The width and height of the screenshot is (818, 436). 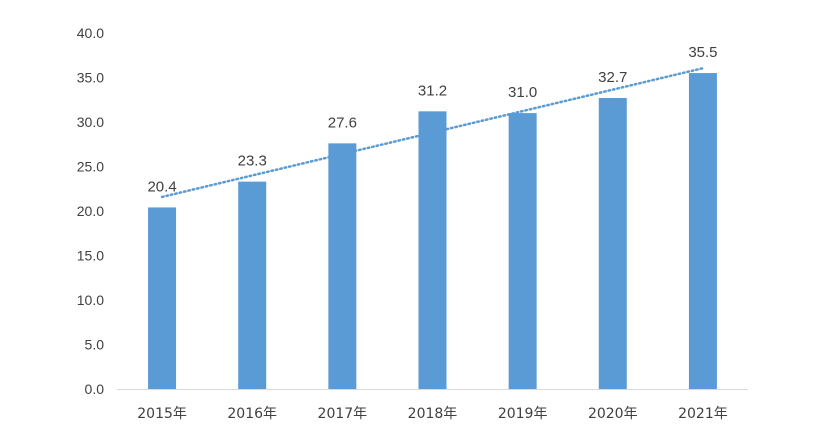 I want to click on x-tick-label: 2021年, so click(x=703, y=414).